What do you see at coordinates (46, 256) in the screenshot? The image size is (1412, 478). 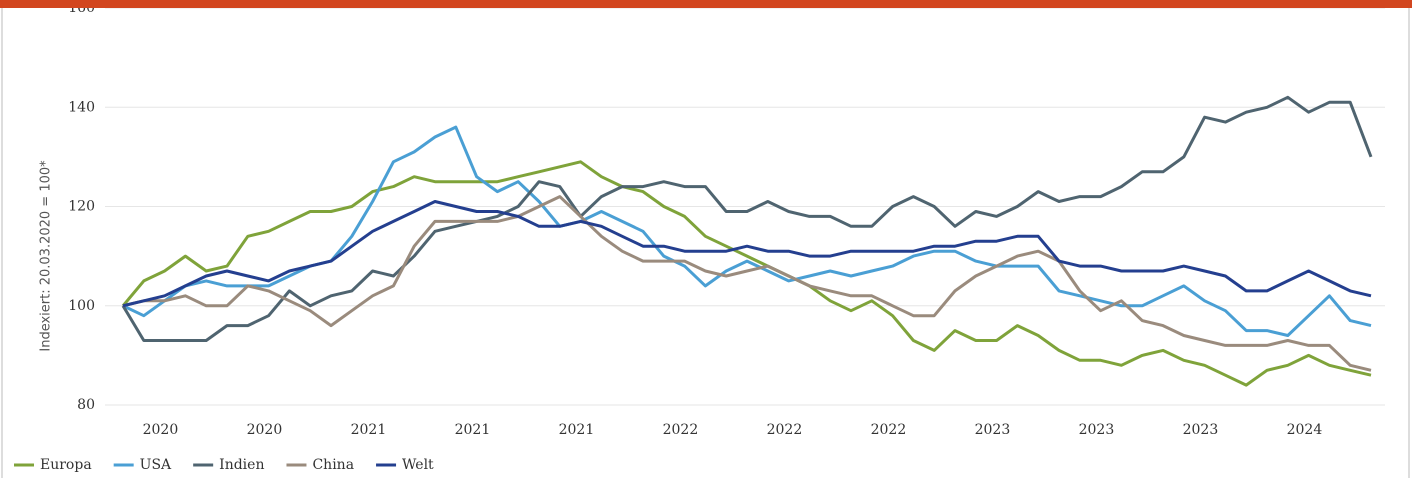 I see `y-axis-label: Indexiert: 20.03.2020 = 100*` at bounding box center [46, 256].